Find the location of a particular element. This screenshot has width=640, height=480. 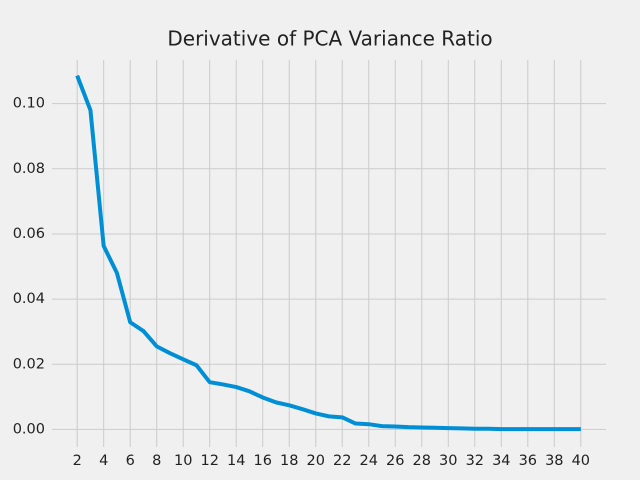

x-tick-label: 10 is located at coordinates (183, 461).